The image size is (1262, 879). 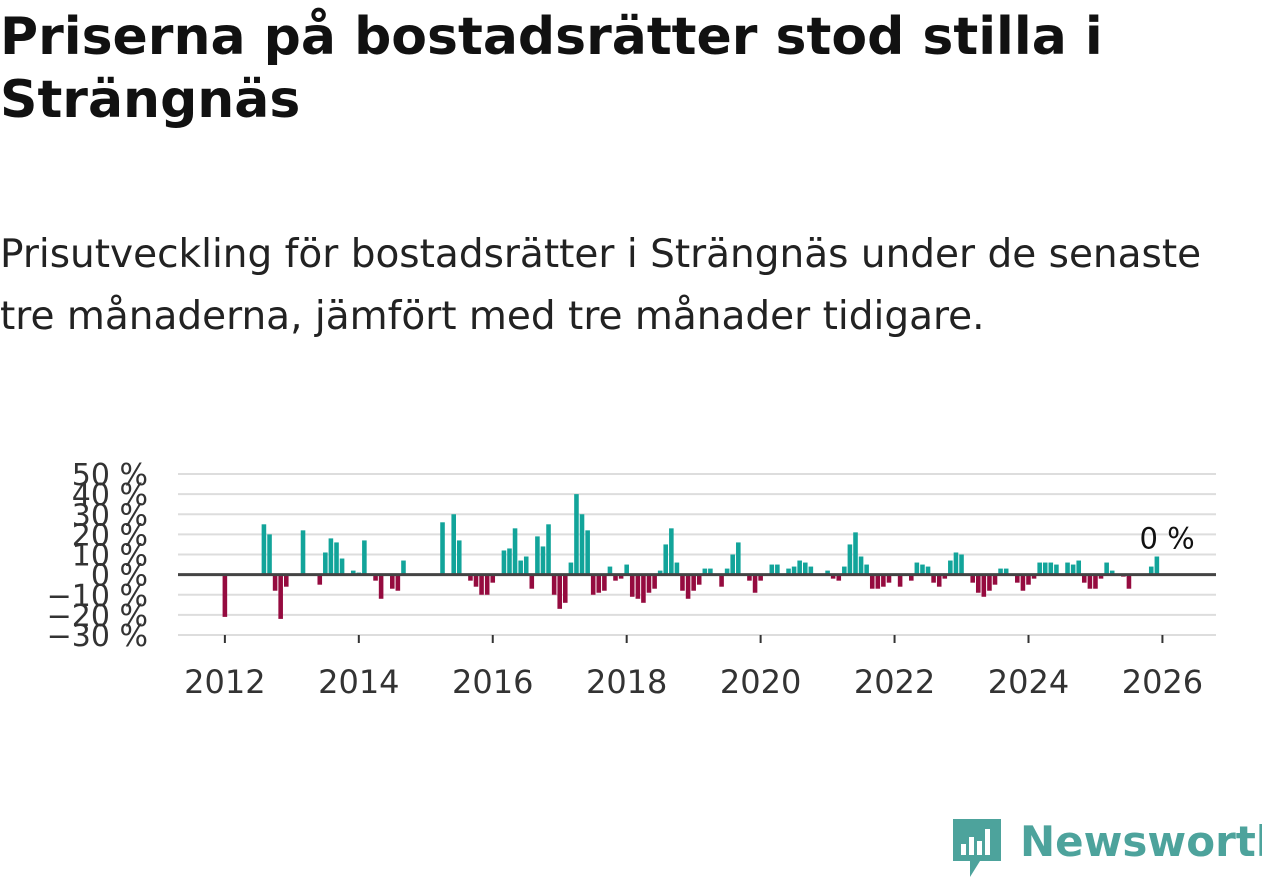 What do you see at coordinates (1166, 539) in the screenshot?
I see `latest-value-annotation: 0 %` at bounding box center [1166, 539].